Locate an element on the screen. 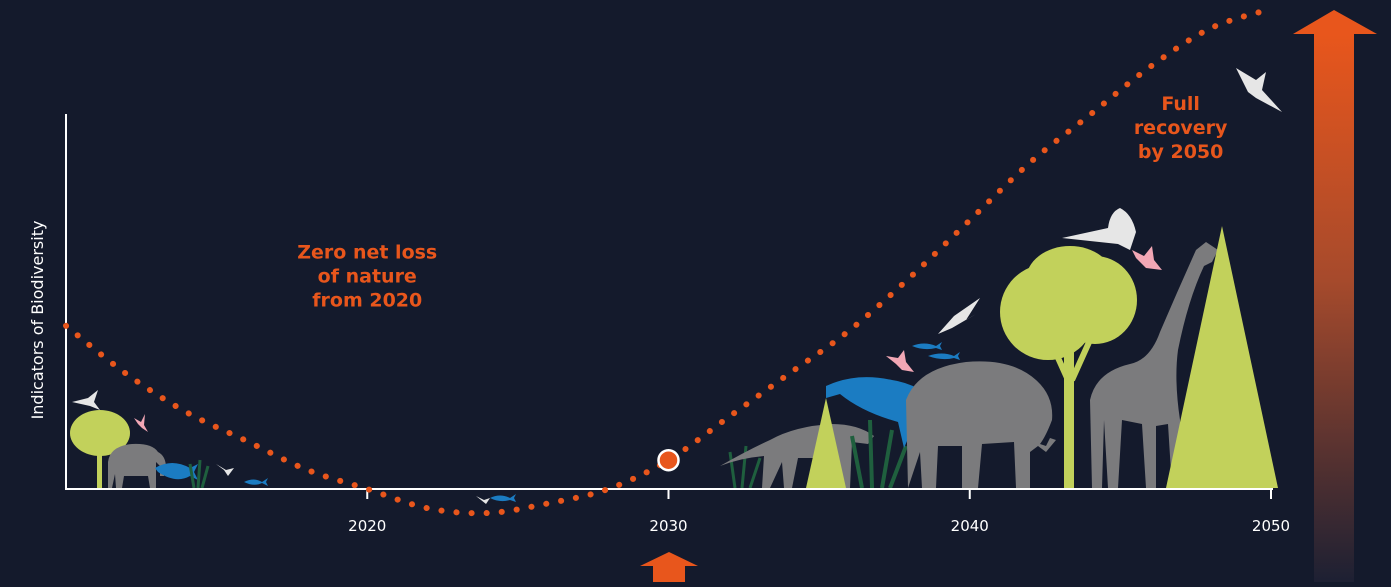  highlight-point is located at coordinates (668, 460).